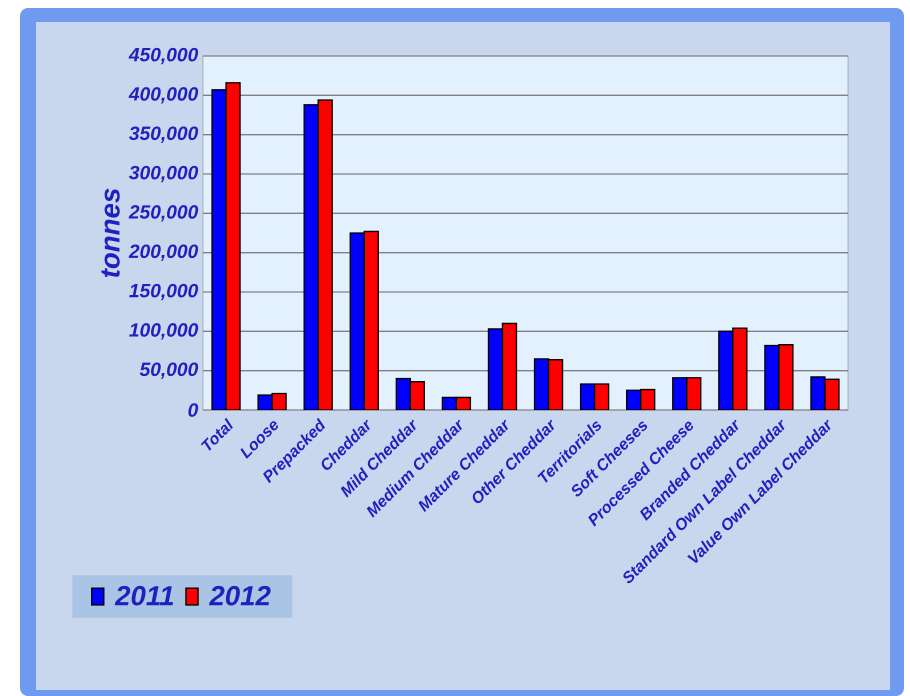 This screenshot has width=910, height=696. I want to click on y-tick-label: 250,000, so click(163, 213).